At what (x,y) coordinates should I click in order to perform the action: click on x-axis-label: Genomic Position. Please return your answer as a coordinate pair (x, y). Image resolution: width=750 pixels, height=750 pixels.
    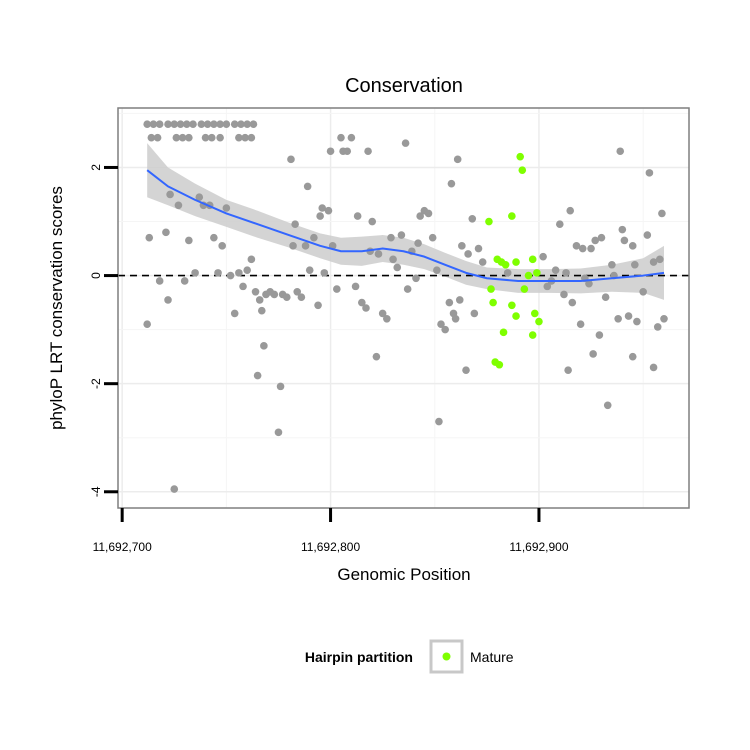
    Looking at the image, I should click on (403, 574).